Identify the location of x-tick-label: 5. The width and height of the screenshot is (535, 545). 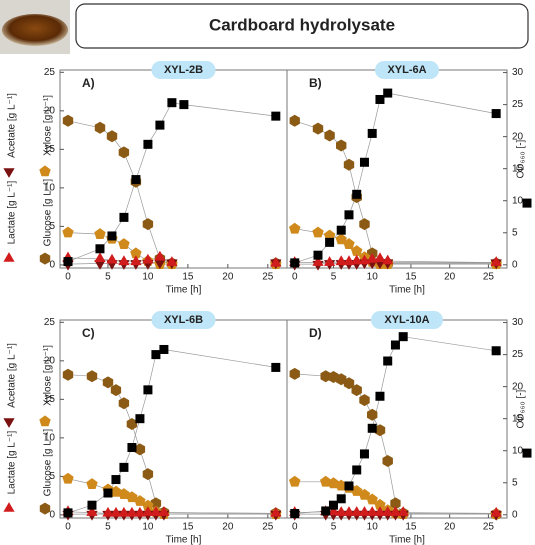
(334, 277).